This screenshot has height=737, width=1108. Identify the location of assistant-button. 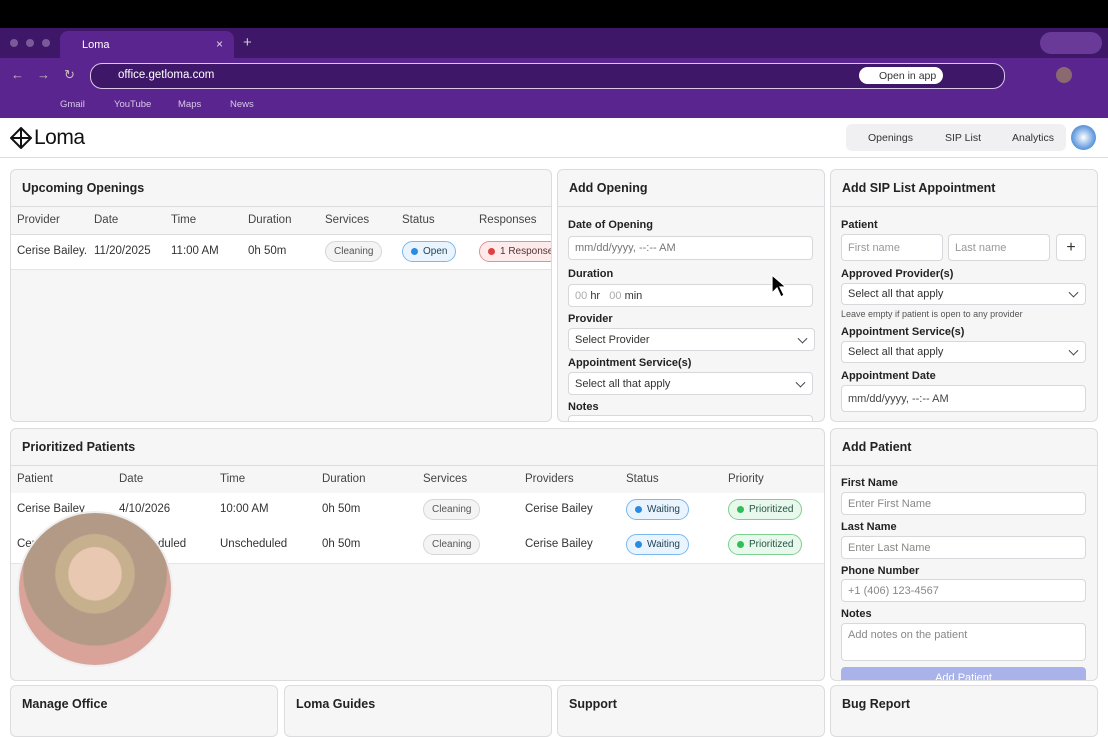
(1071, 43).